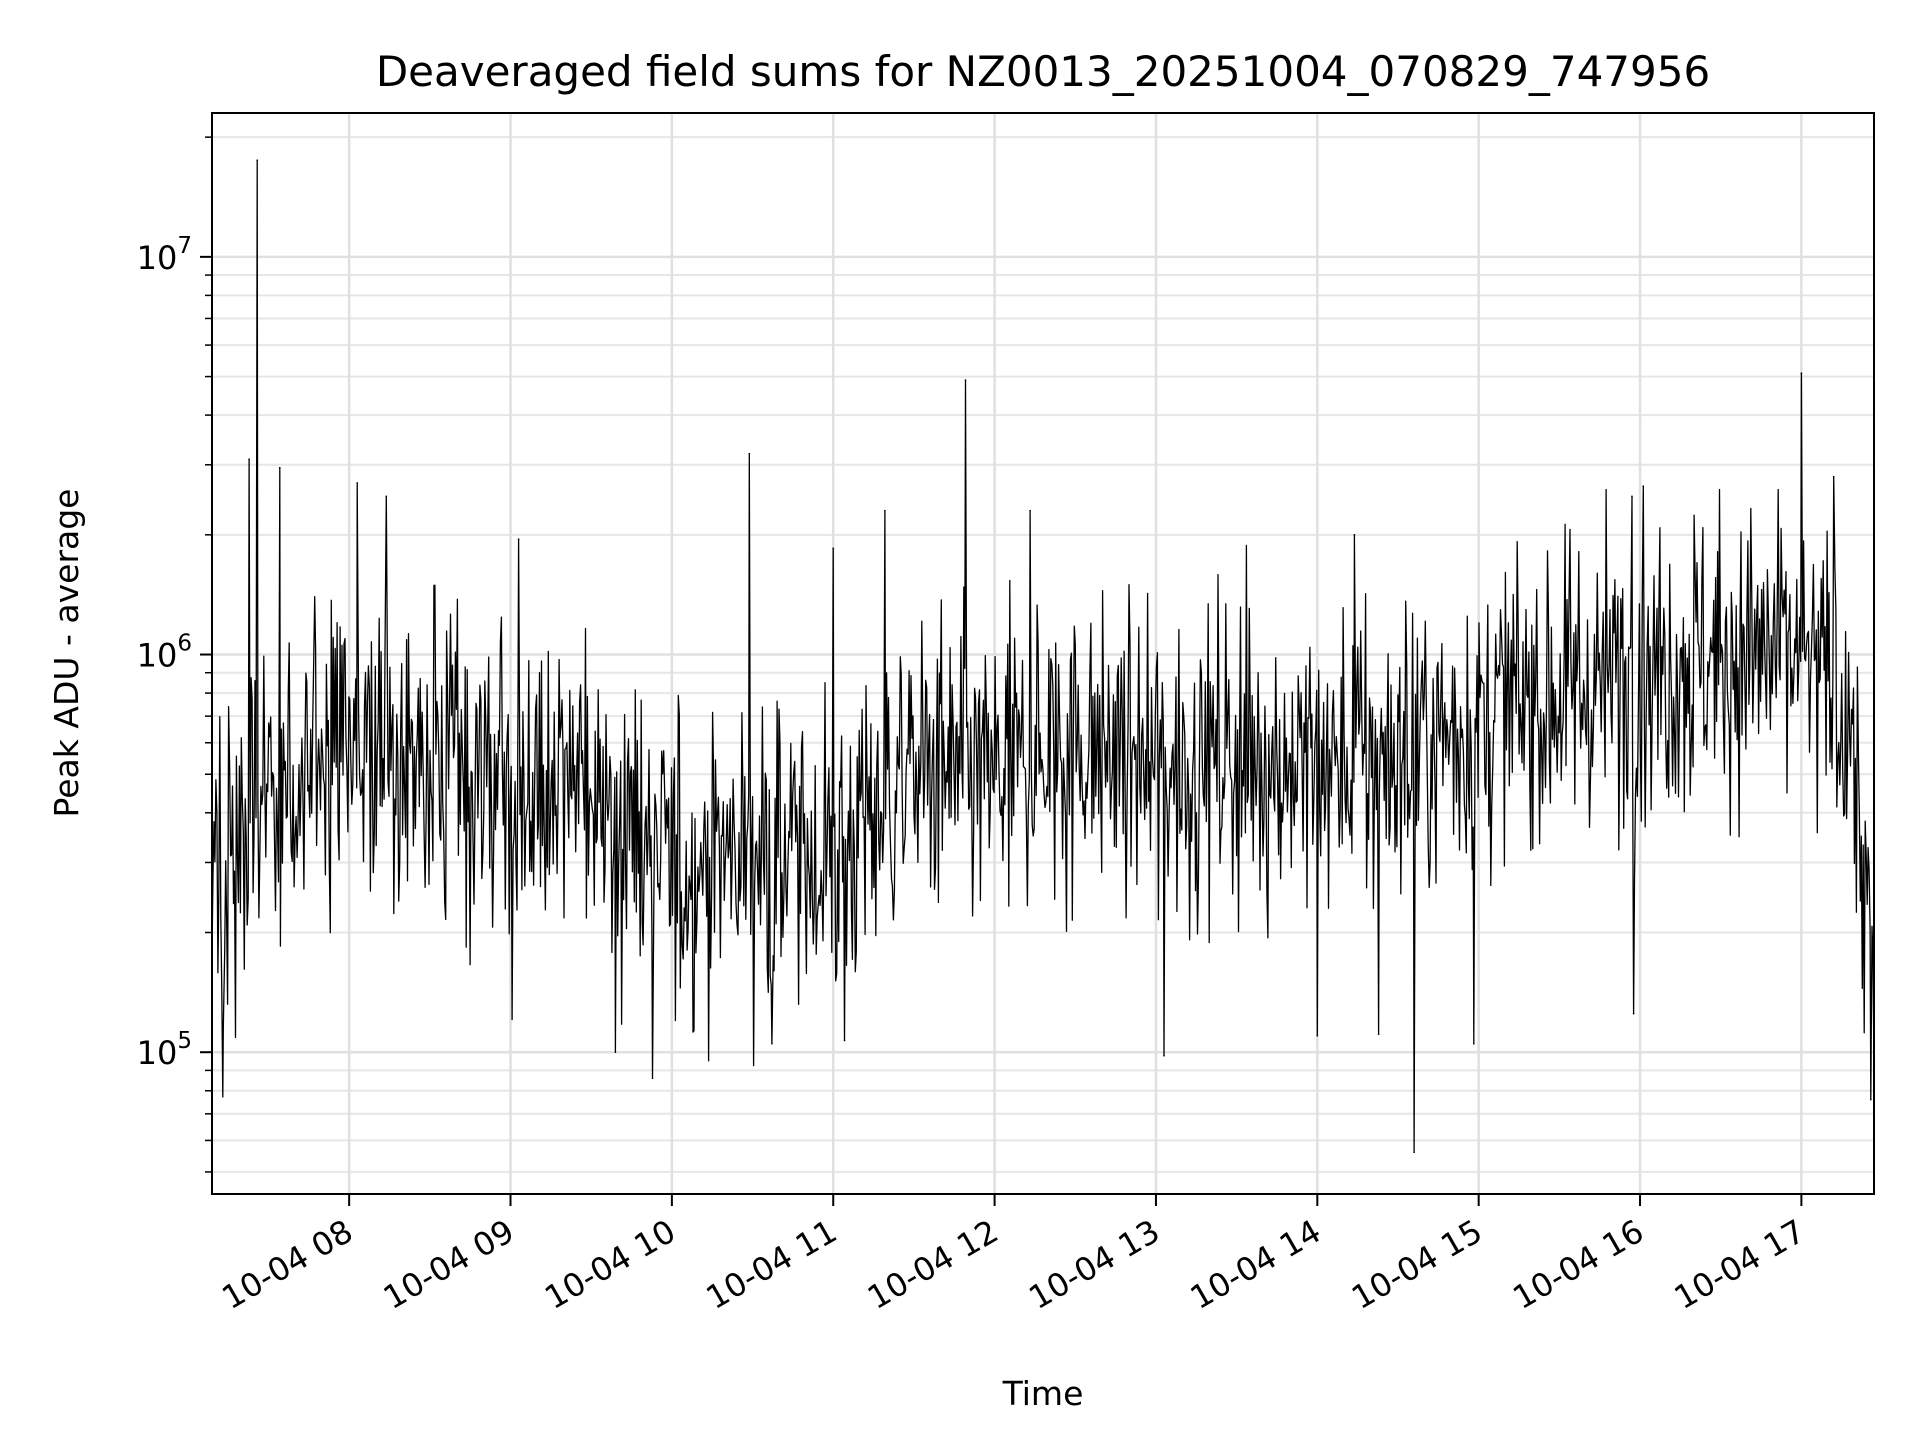  What do you see at coordinates (66, 653) in the screenshot?
I see `y-axis-label: Peak ADU - average` at bounding box center [66, 653].